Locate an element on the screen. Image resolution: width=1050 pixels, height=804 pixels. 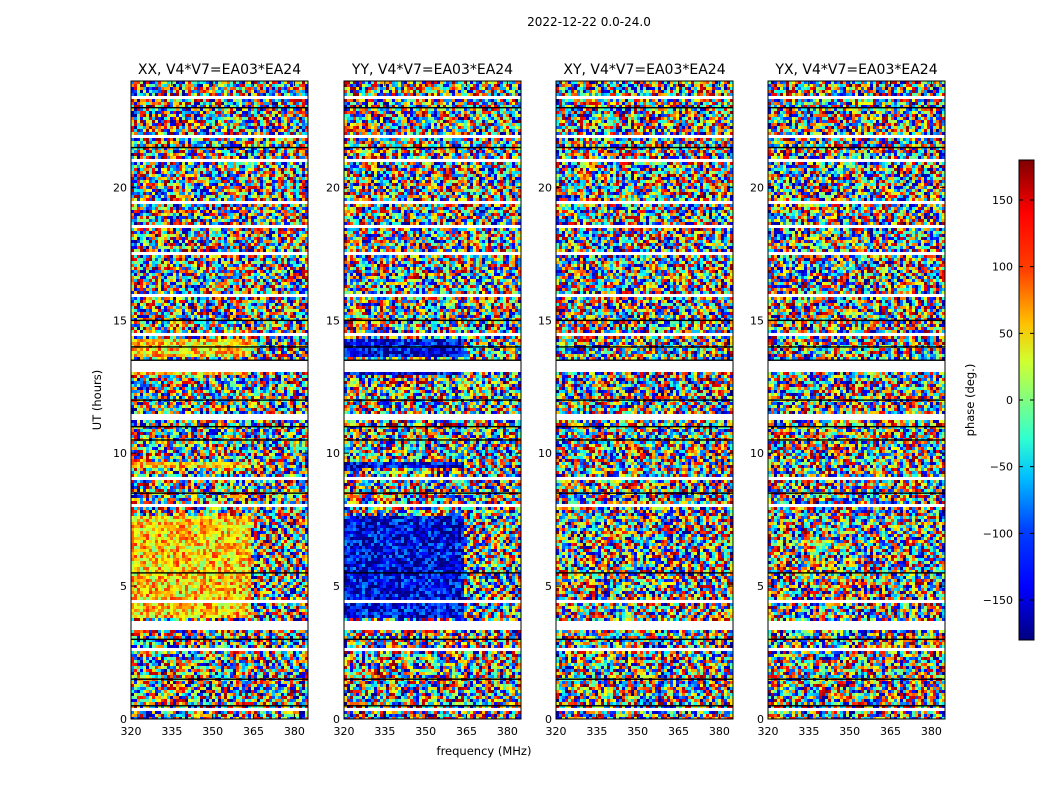
colorbar-tick-label: −100 is located at coordinates (998, 533).